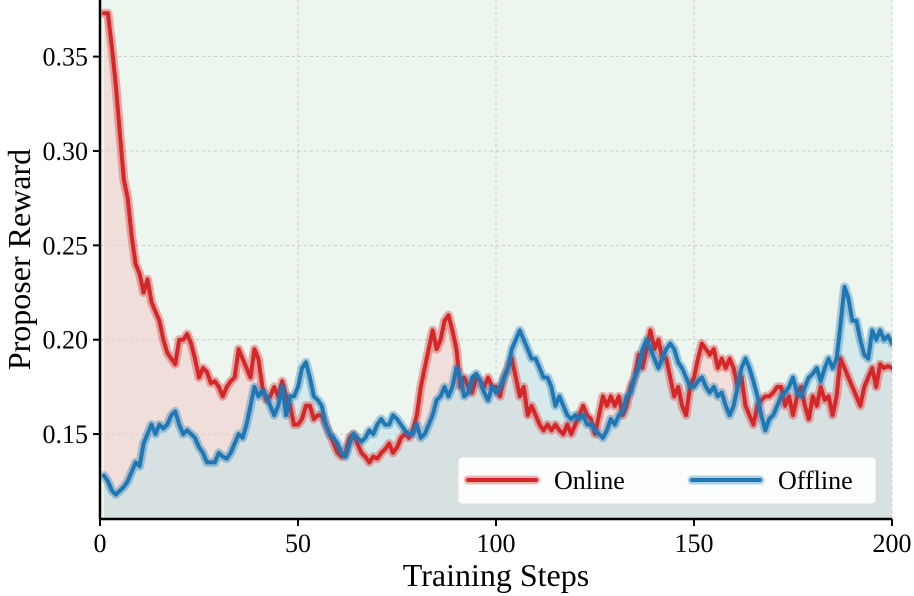 The image size is (914, 596). I want to click on legend-label-online: Online, so click(589, 480).